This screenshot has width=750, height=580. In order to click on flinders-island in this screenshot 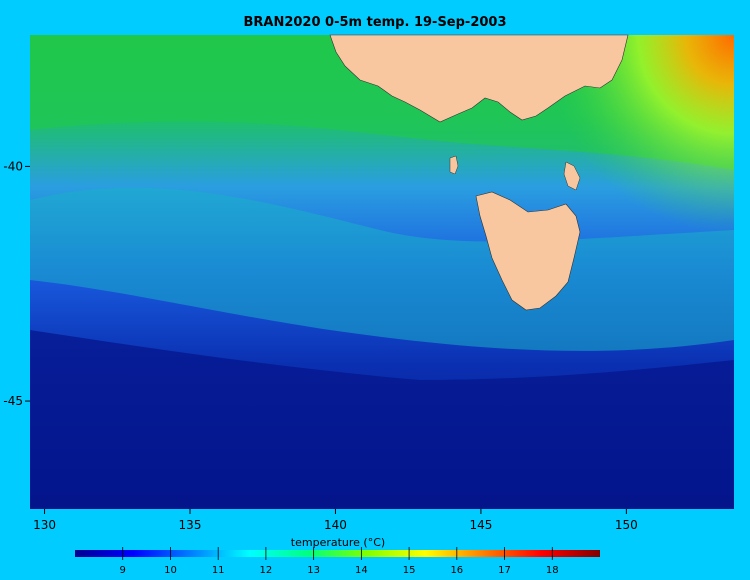, I will do `click(572, 176)`.